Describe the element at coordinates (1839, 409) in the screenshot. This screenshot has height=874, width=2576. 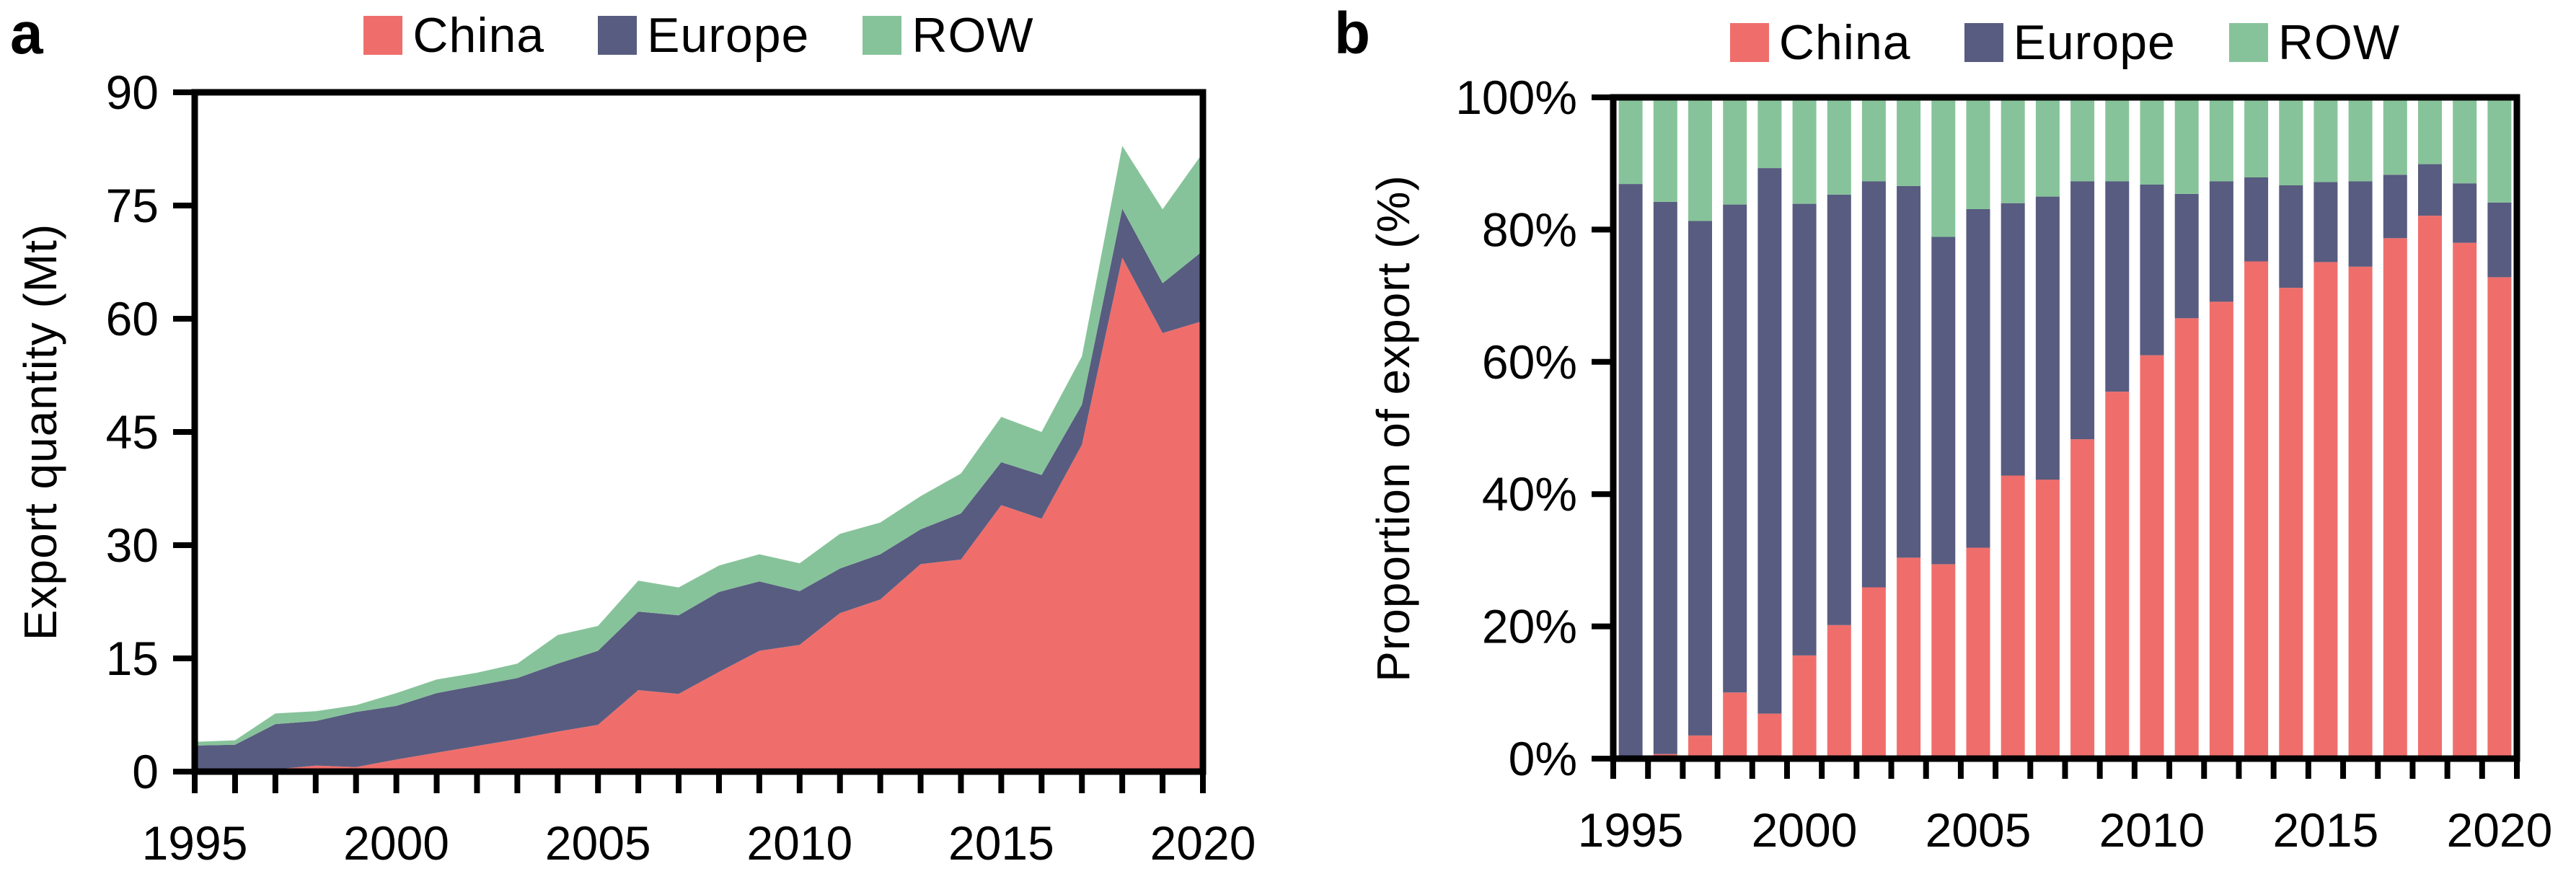
I see `bar-2001-europe` at that location.